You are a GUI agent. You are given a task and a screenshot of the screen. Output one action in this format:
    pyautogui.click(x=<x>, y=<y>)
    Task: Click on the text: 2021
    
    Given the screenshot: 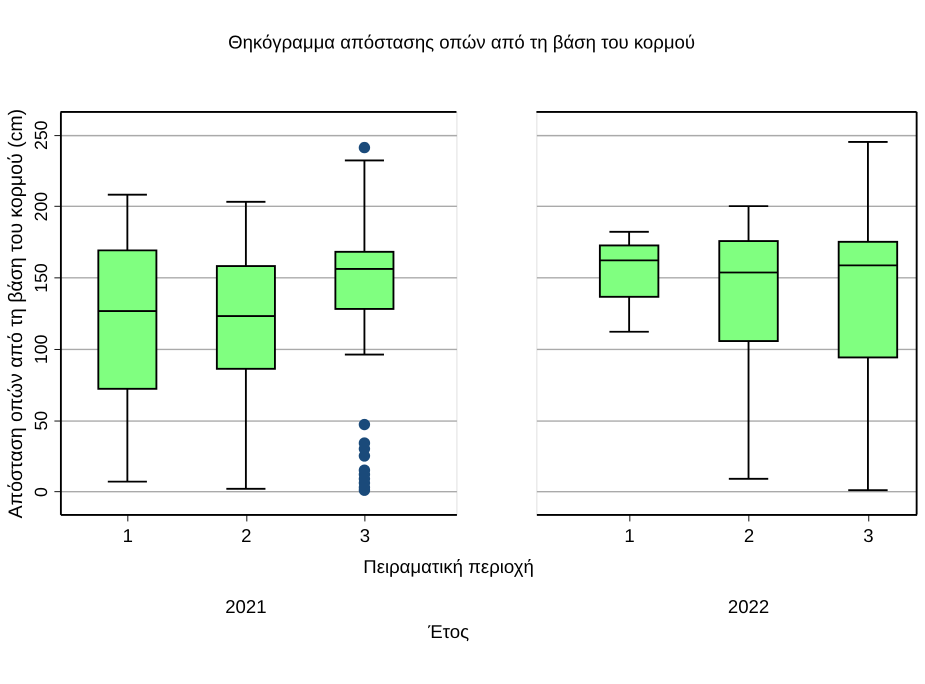 What is the action you would take?
    pyautogui.click(x=246, y=606)
    